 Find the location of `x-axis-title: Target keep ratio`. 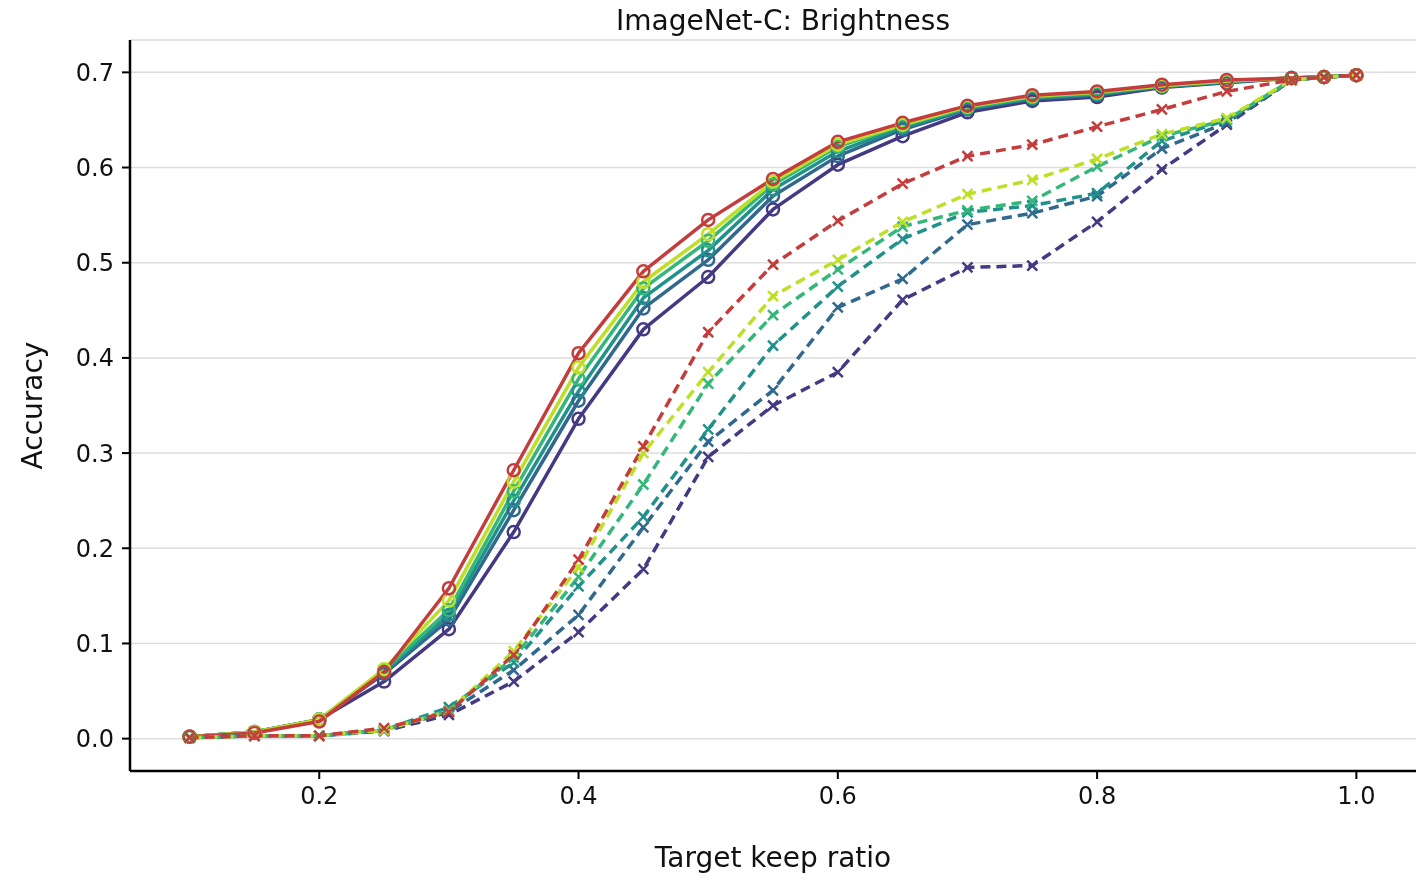

x-axis-title: Target keep ratio is located at coordinates (772, 857).